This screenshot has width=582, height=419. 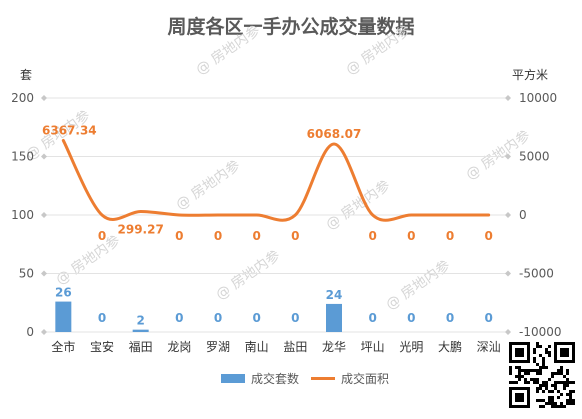 What do you see at coordinates (30, 332) in the screenshot?
I see `left-tick-label: 0` at bounding box center [30, 332].